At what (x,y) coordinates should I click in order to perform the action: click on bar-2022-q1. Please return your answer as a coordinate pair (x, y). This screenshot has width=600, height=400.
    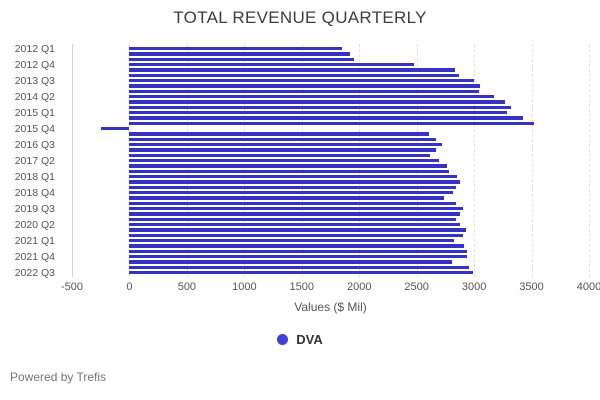
    Looking at the image, I should click on (291, 262).